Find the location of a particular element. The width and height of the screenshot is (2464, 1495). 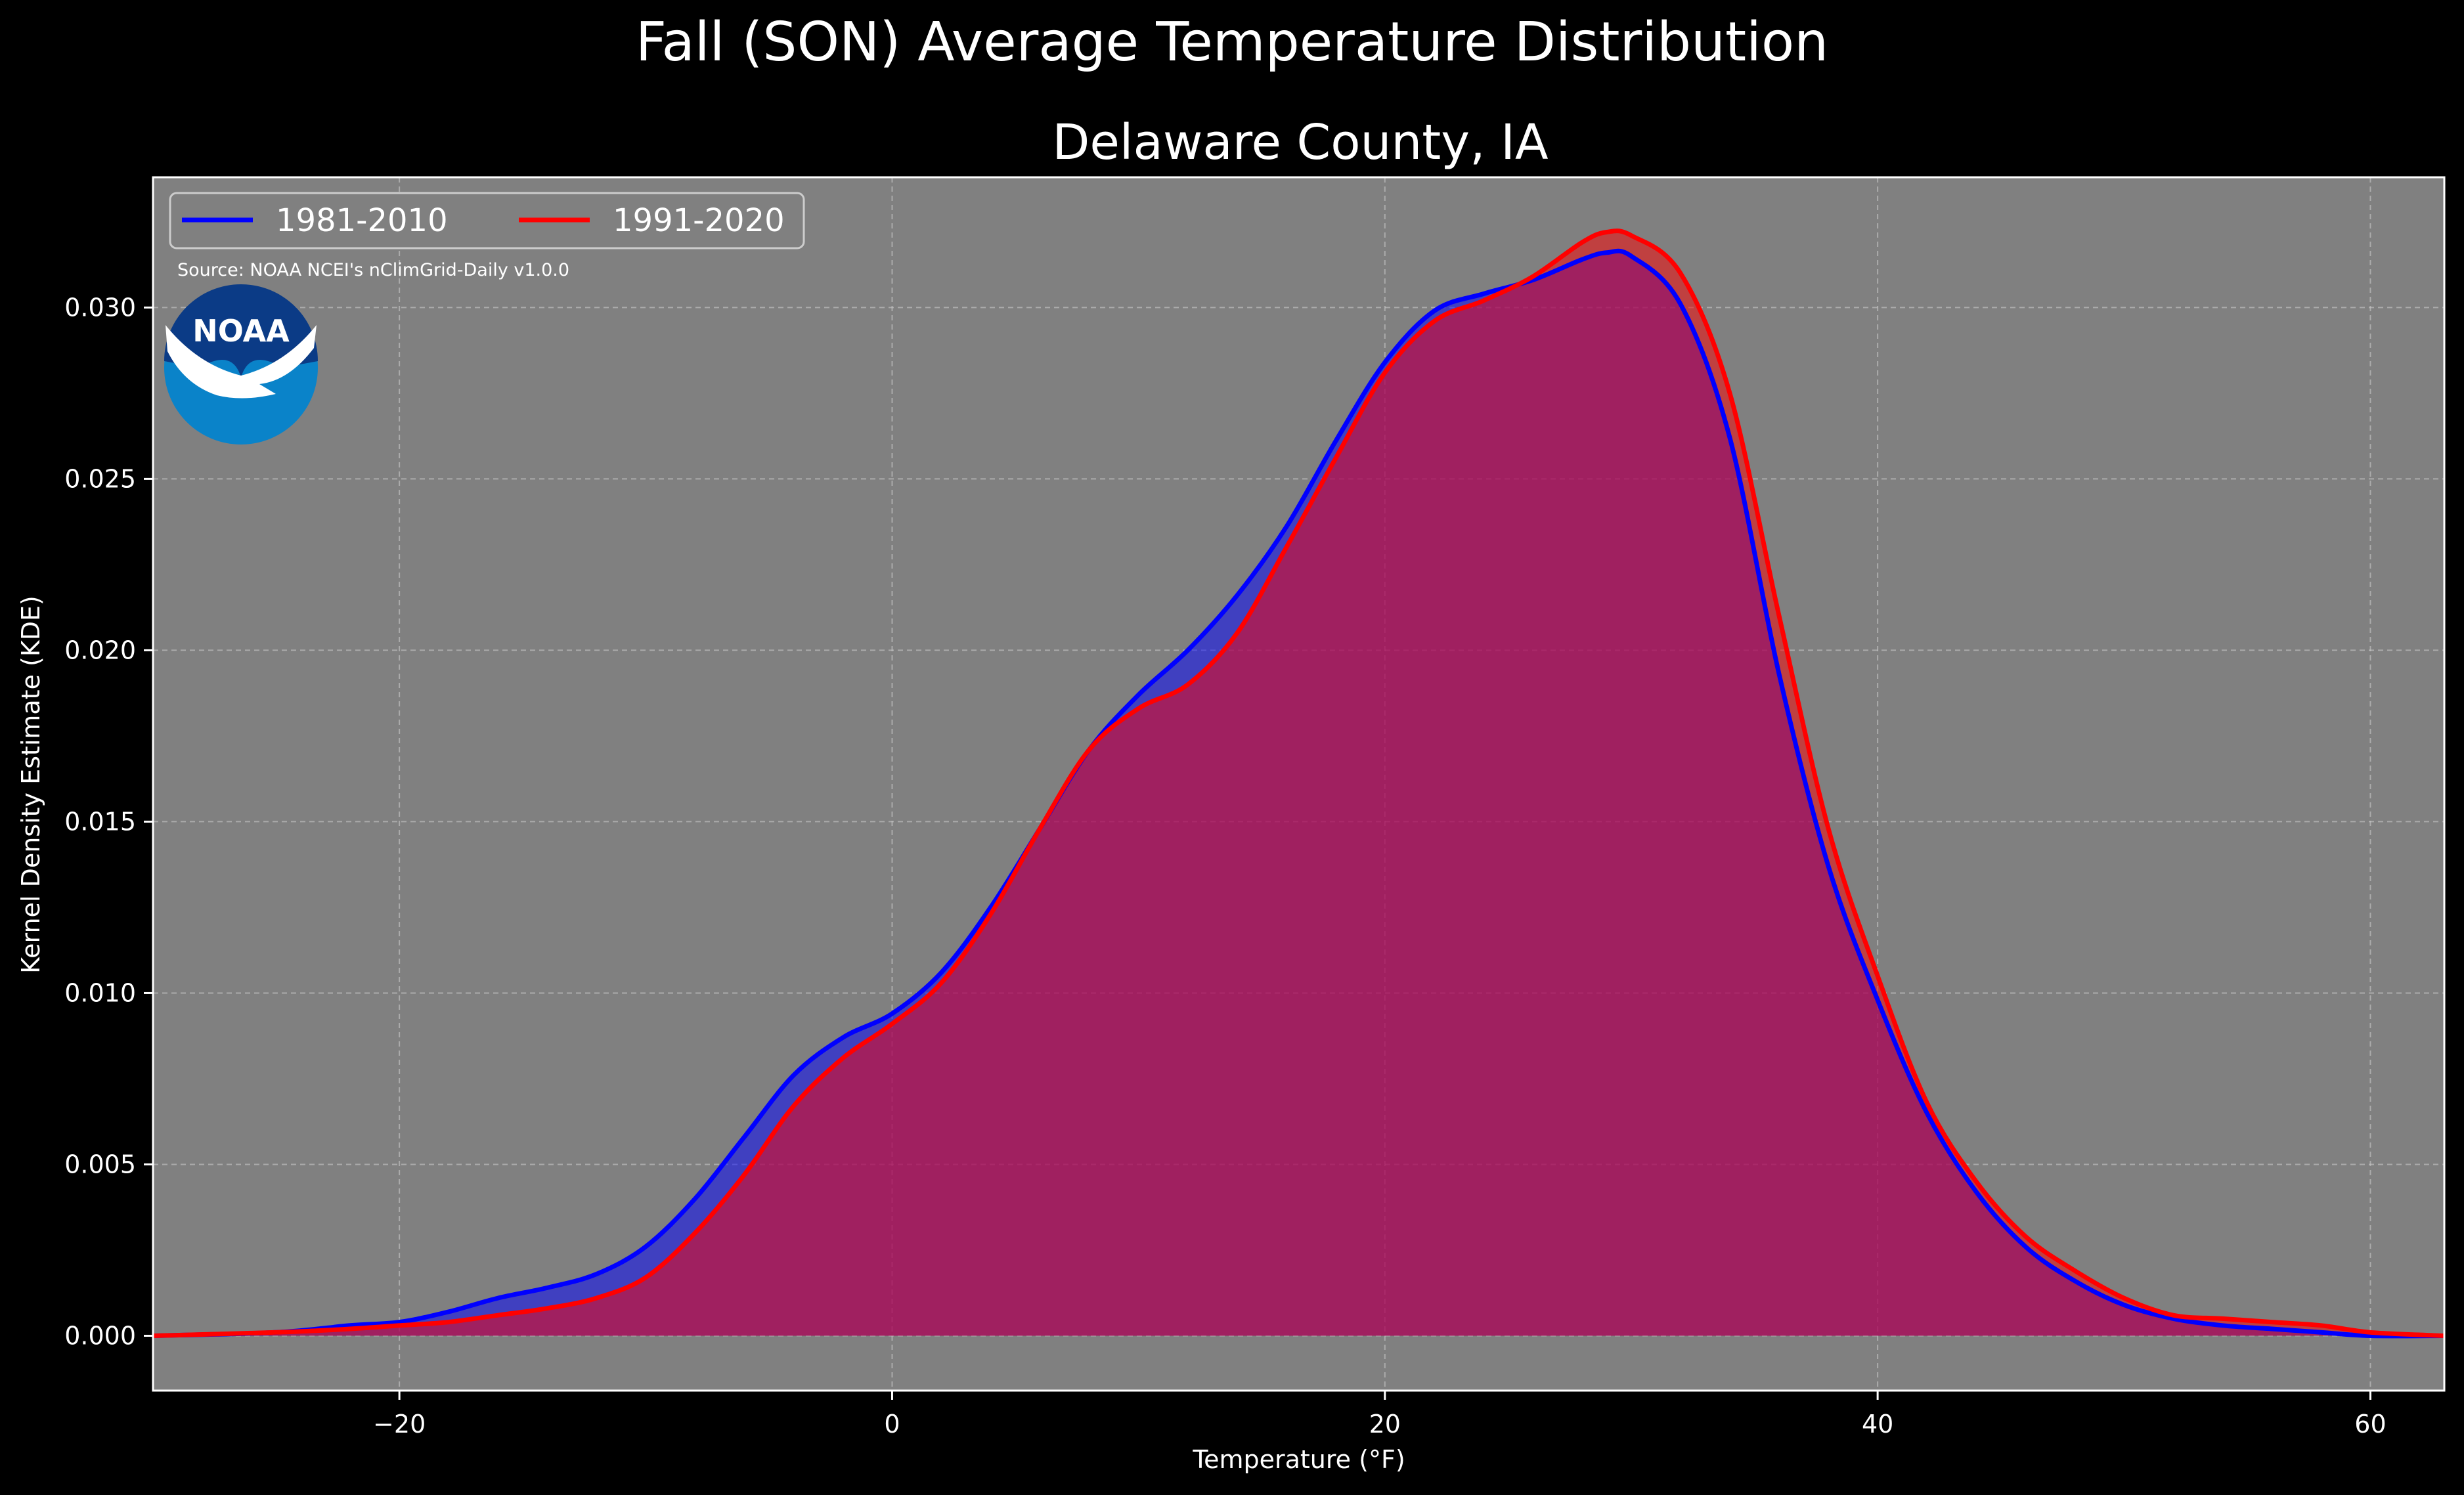

legend-label-1991-2020: 1991-2020 is located at coordinates (699, 220).